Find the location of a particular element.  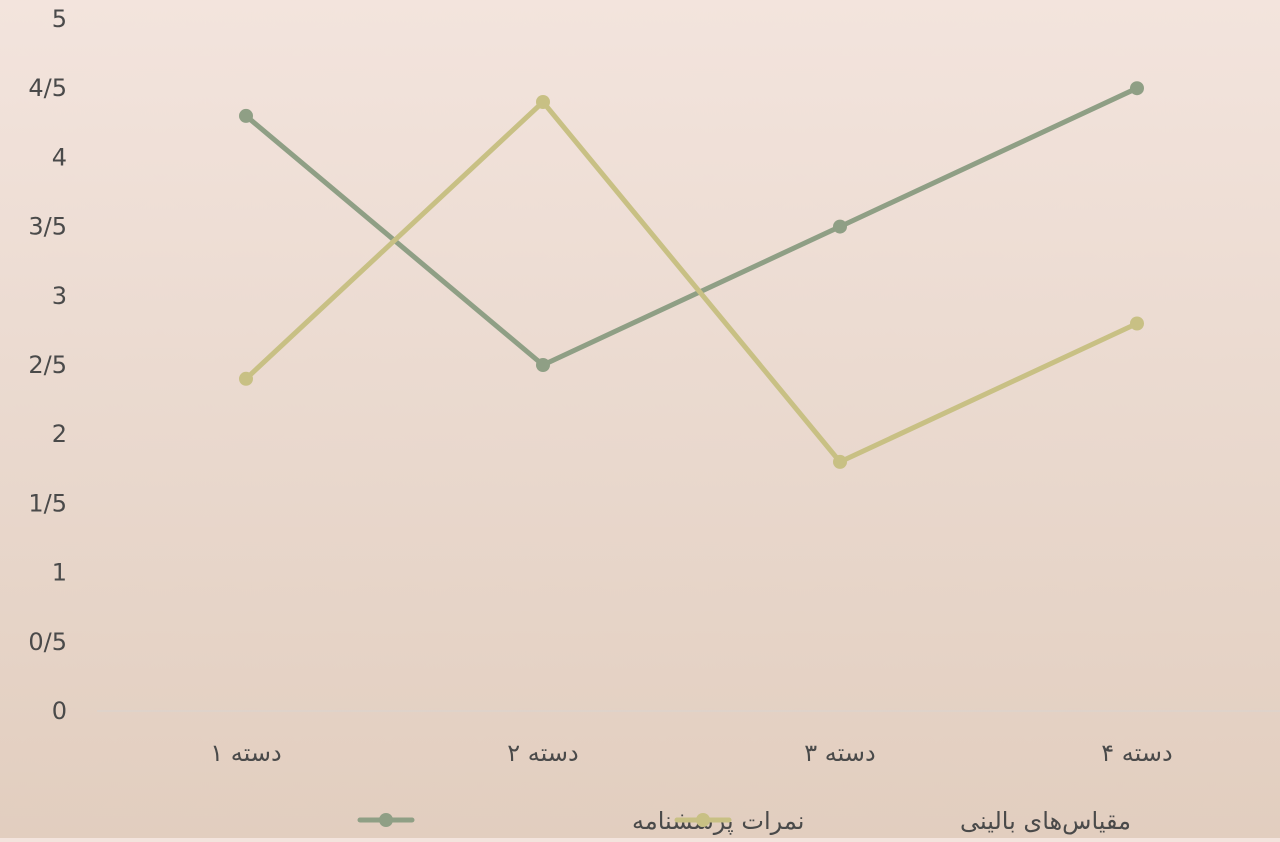

y-tick-label: 1/5 is located at coordinates (47, 503).